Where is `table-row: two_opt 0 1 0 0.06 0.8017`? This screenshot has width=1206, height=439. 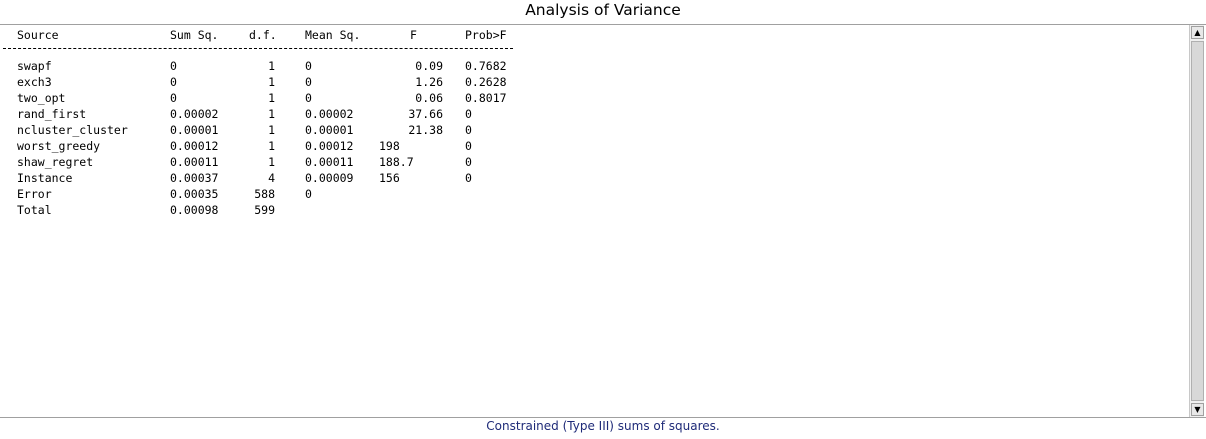 table-row: two_opt 0 1 0 0.06 0.8017 is located at coordinates (353, 98).